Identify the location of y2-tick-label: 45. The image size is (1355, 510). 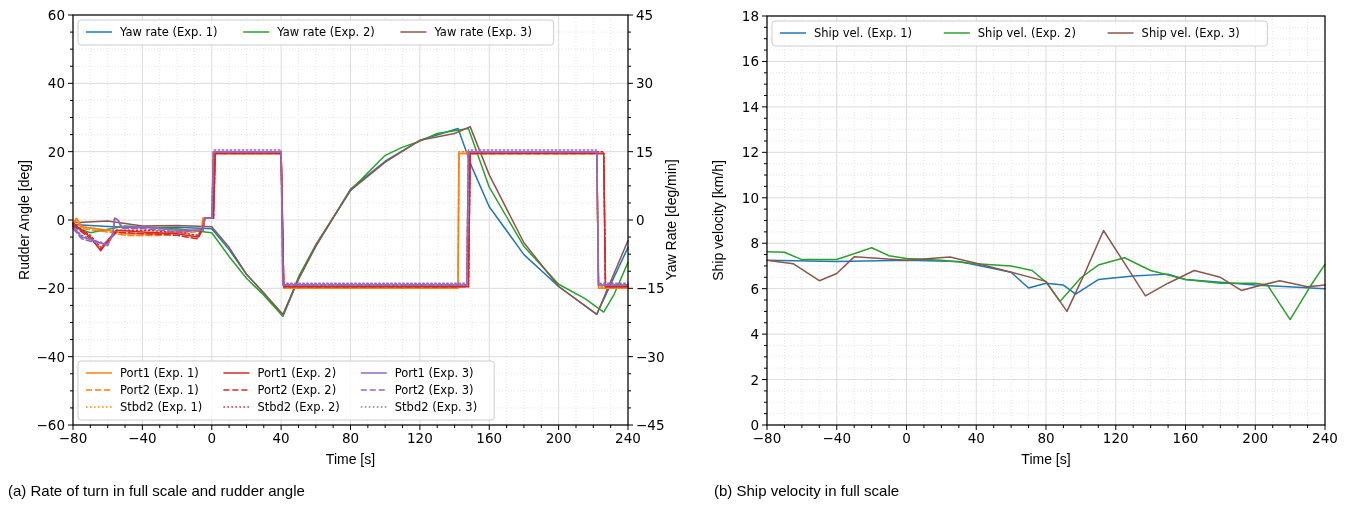
(645, 15).